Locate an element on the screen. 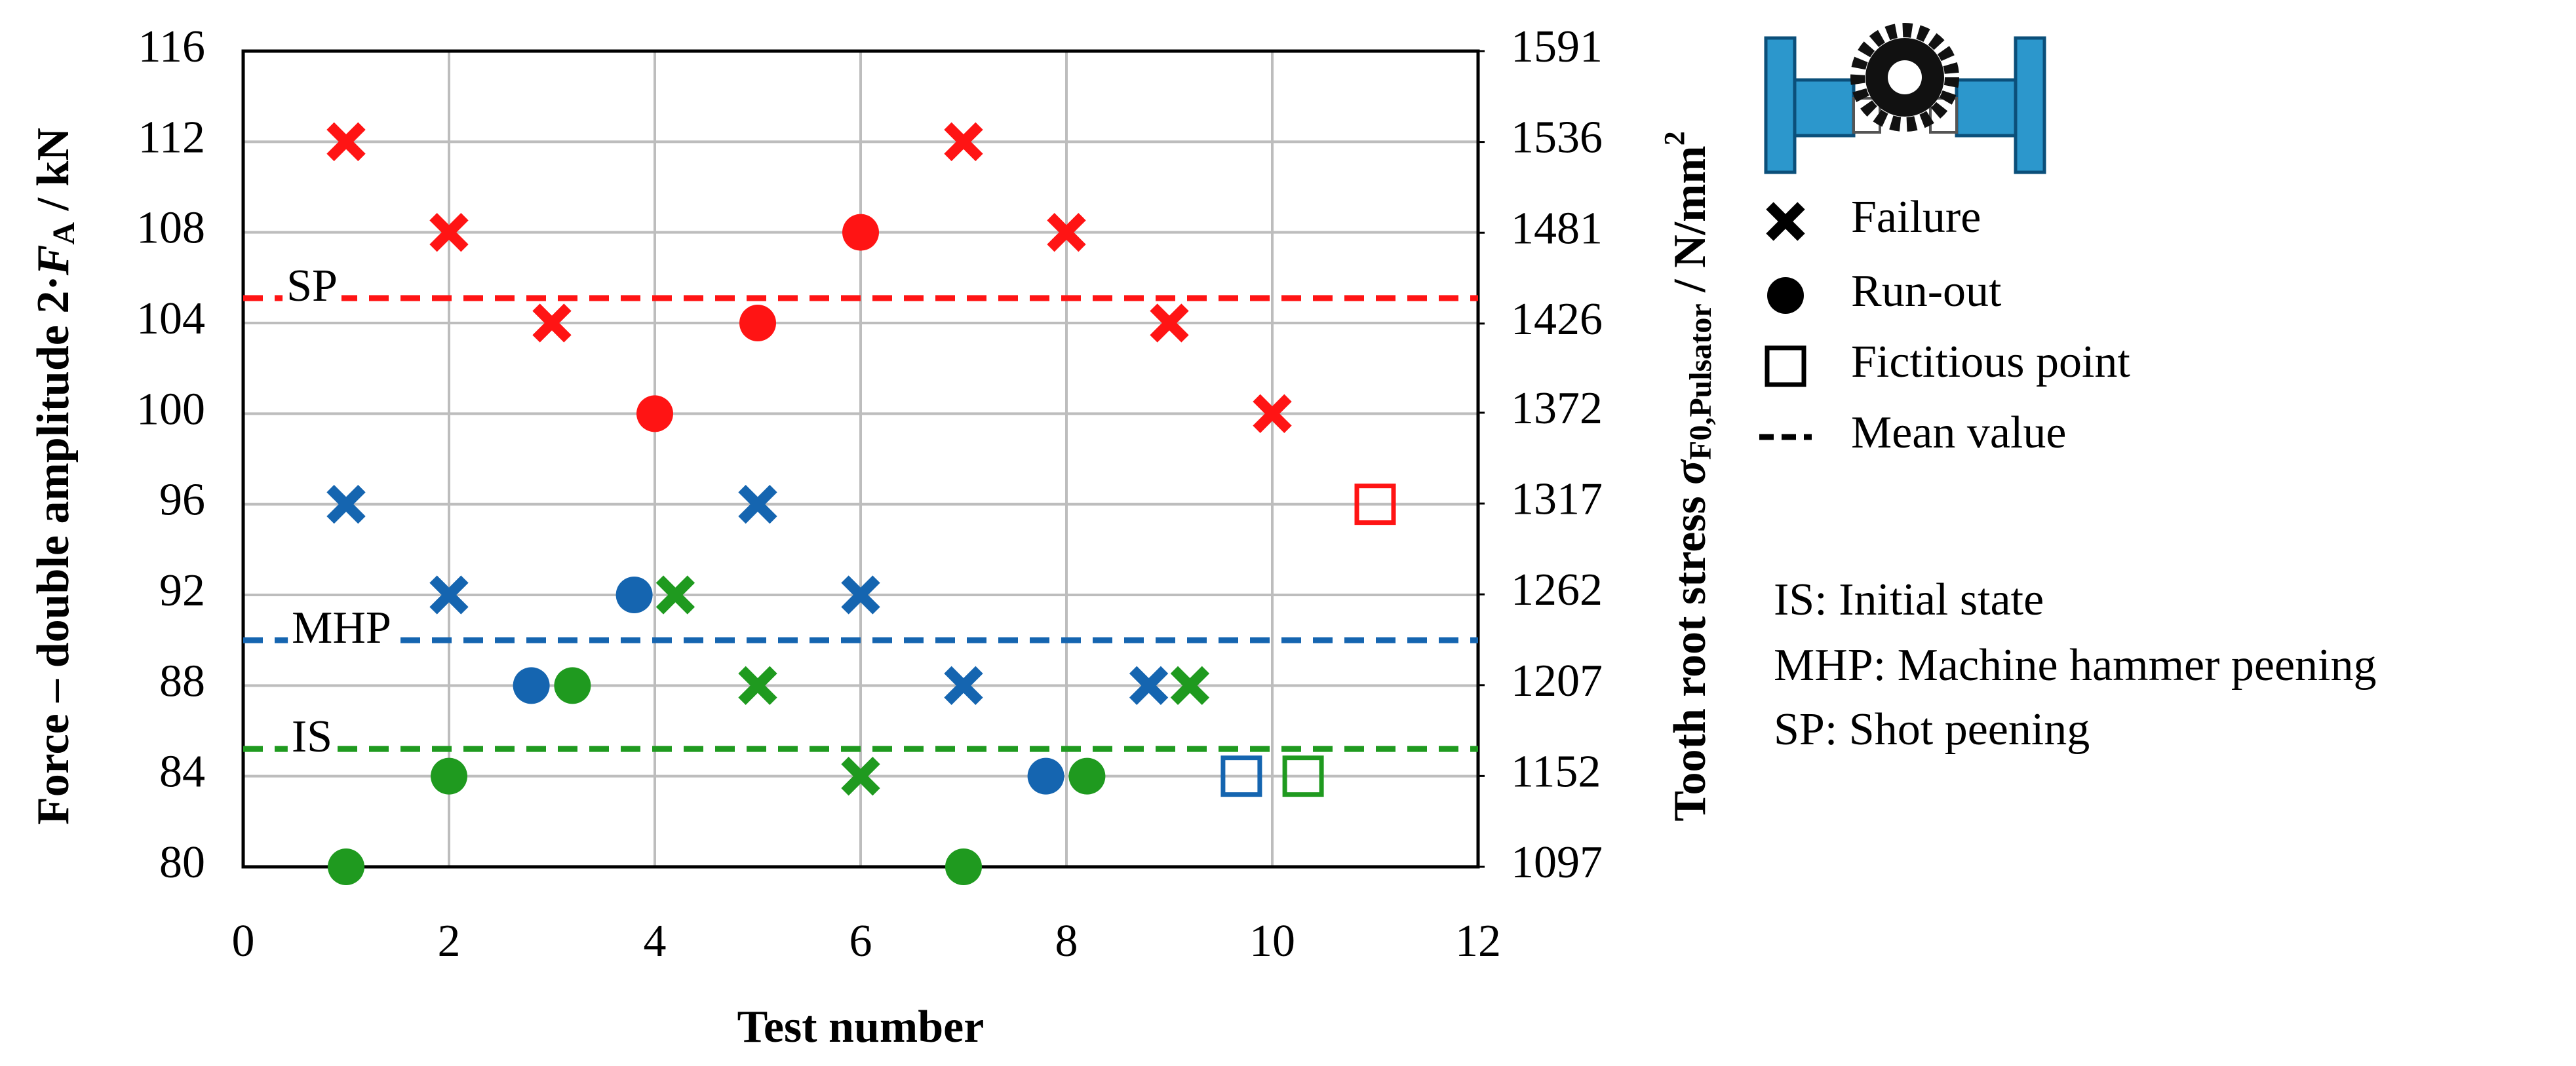 The image size is (2576, 1066). legend-label: Fictitious point is located at coordinates (1990, 362).